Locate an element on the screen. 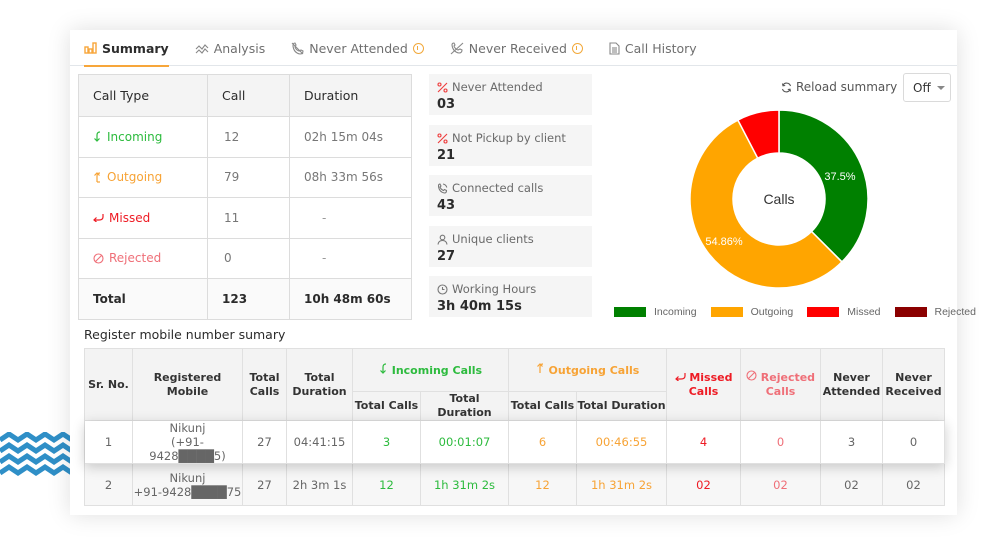 The height and width of the screenshot is (552, 994). table-row: Incoming 12 02h 15m 04s is located at coordinates (245, 137).